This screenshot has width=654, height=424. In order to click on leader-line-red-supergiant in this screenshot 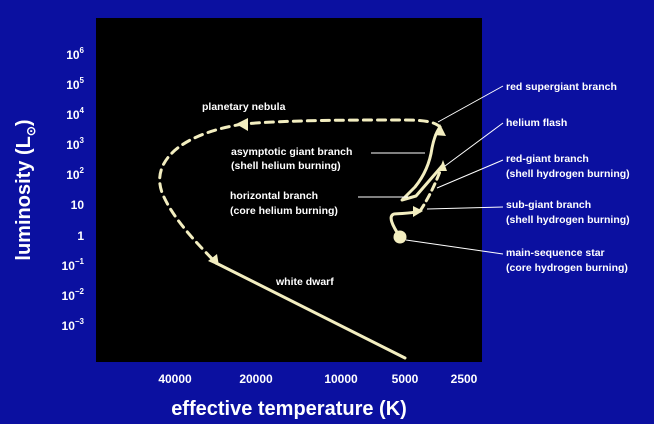, I will do `click(470, 104)`.